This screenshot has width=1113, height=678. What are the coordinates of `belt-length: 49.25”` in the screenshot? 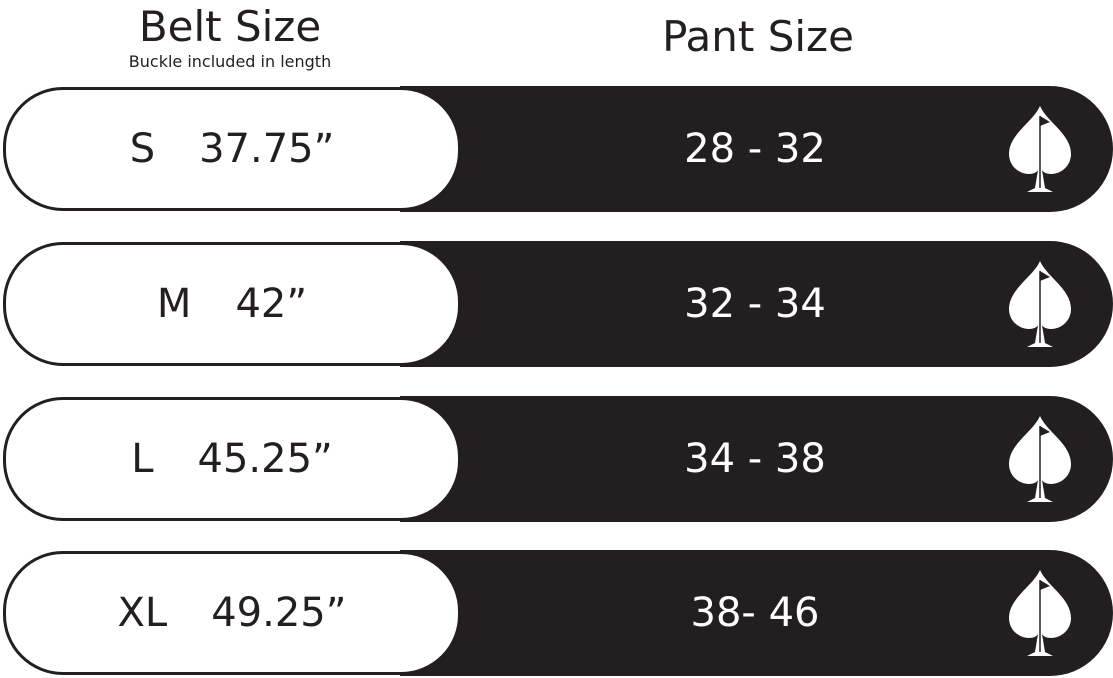 It's located at (279, 613).